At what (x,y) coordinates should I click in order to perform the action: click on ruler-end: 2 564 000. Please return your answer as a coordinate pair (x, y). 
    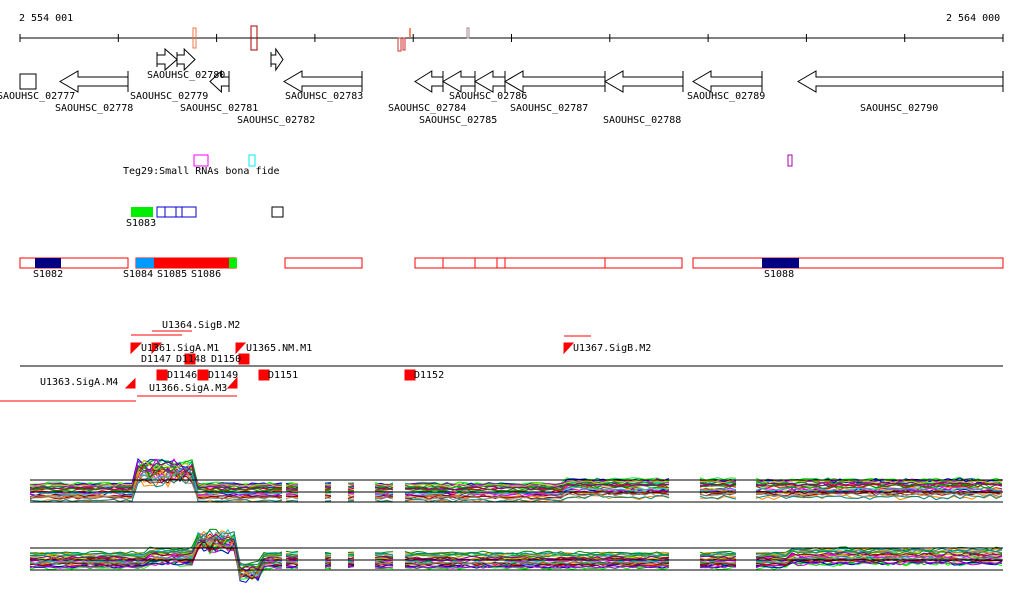
    Looking at the image, I should click on (973, 18).